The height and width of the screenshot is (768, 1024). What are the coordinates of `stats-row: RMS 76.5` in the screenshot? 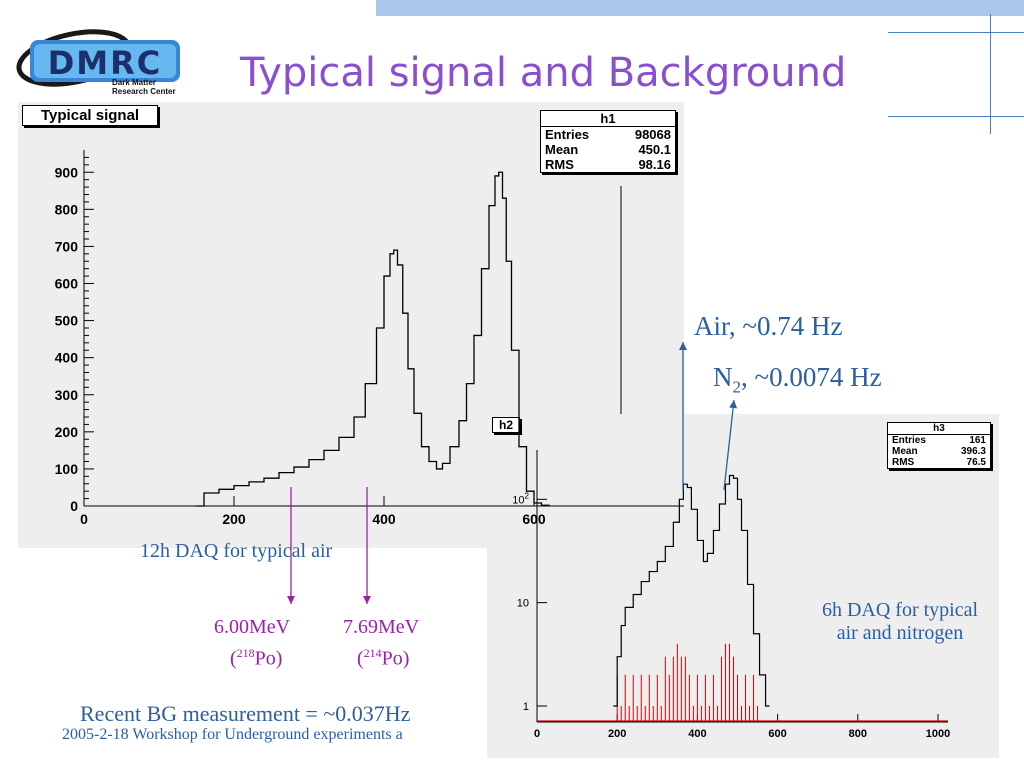 It's located at (939, 462).